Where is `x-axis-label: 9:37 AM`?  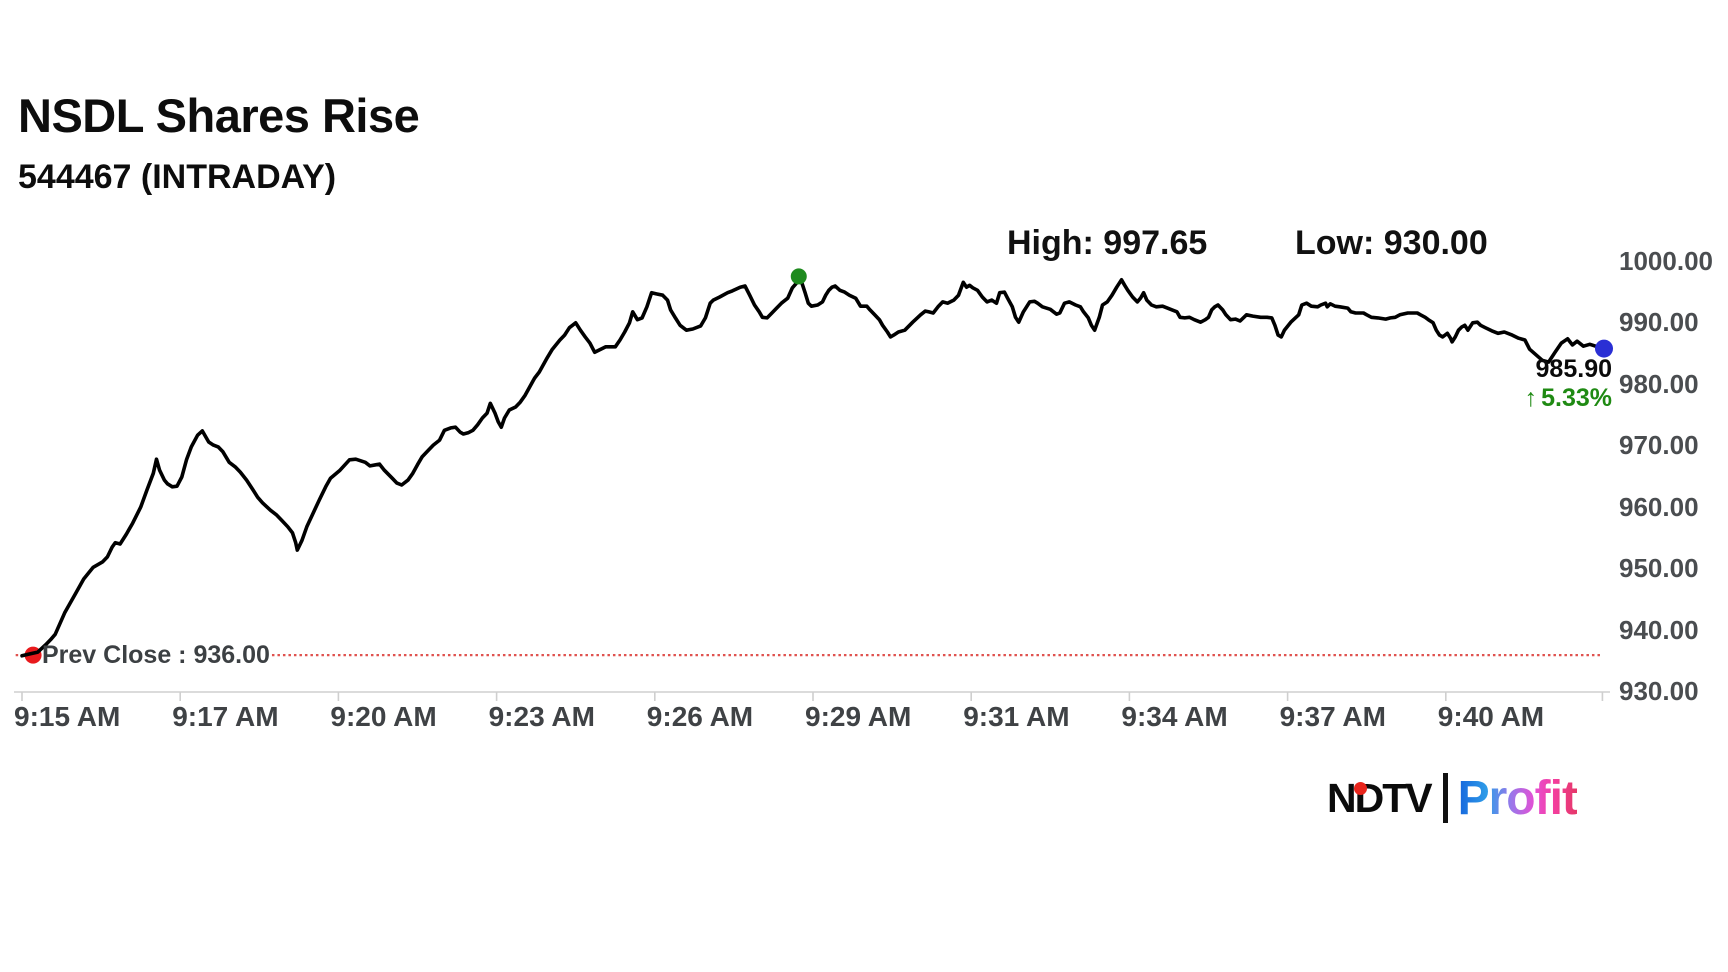
x-axis-label: 9:37 AM is located at coordinates (1332, 716).